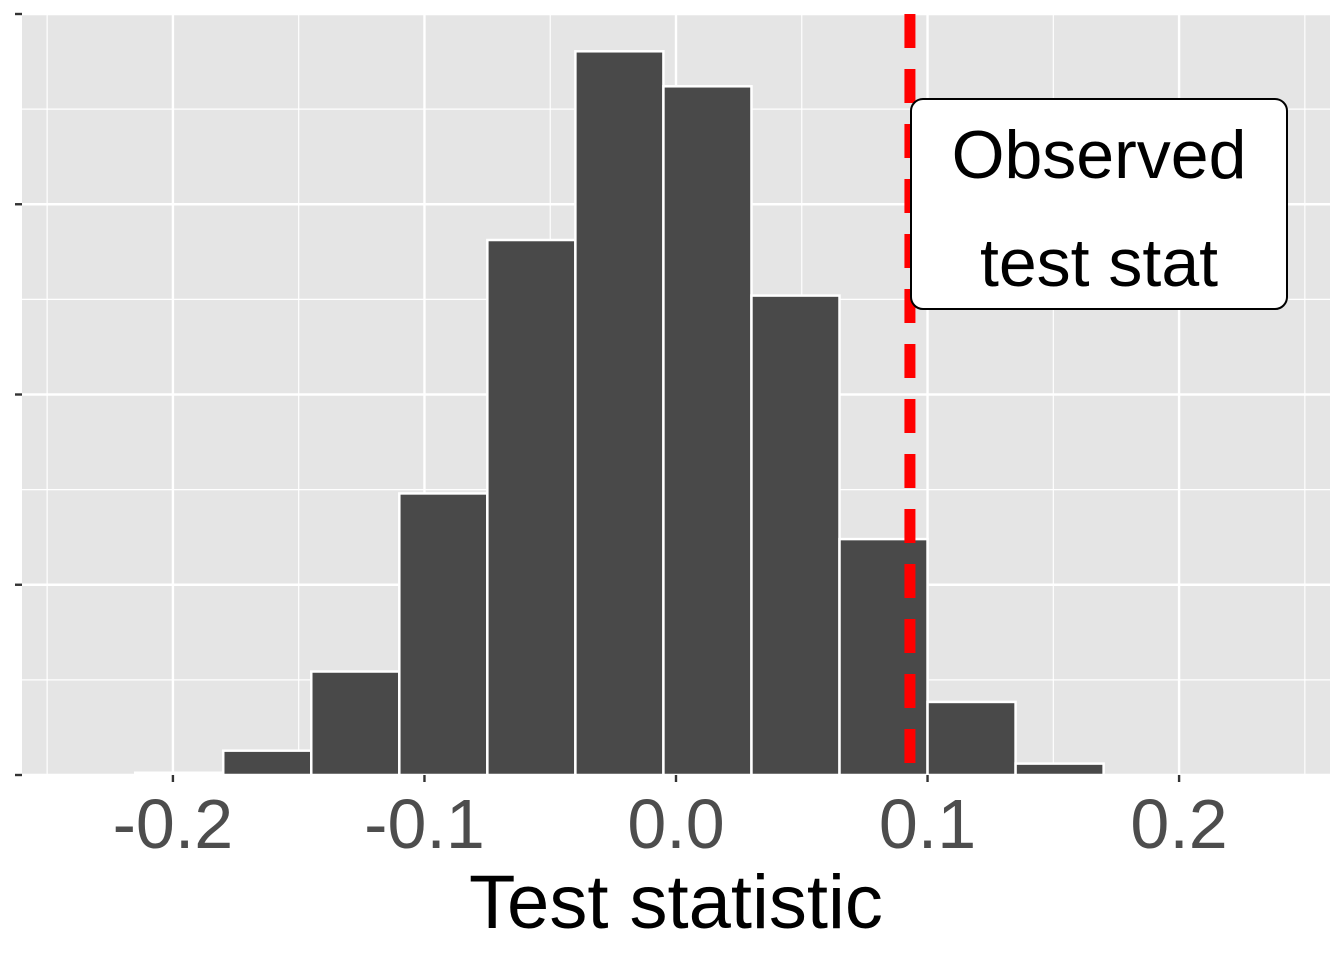  Describe the element at coordinates (1178, 824) in the screenshot. I see `x-tick-label: 0.2` at that location.